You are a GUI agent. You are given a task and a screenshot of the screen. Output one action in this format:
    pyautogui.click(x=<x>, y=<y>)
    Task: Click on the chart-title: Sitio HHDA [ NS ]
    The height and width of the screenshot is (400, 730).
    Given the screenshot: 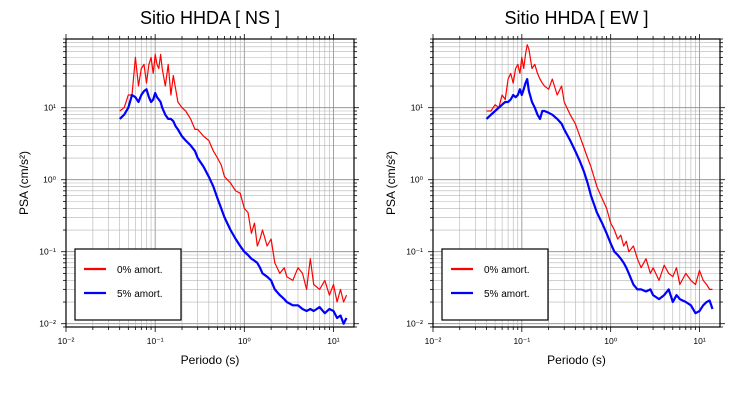 What is the action you would take?
    pyautogui.click(x=210, y=18)
    